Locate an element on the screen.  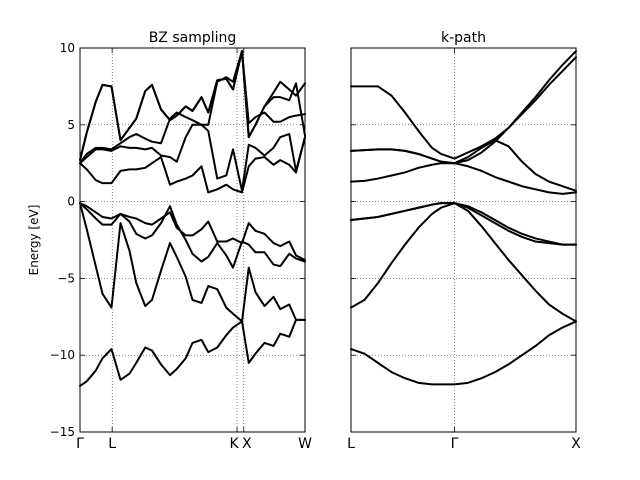
y-axis-label: Energy [eV] is located at coordinates (34, 240).